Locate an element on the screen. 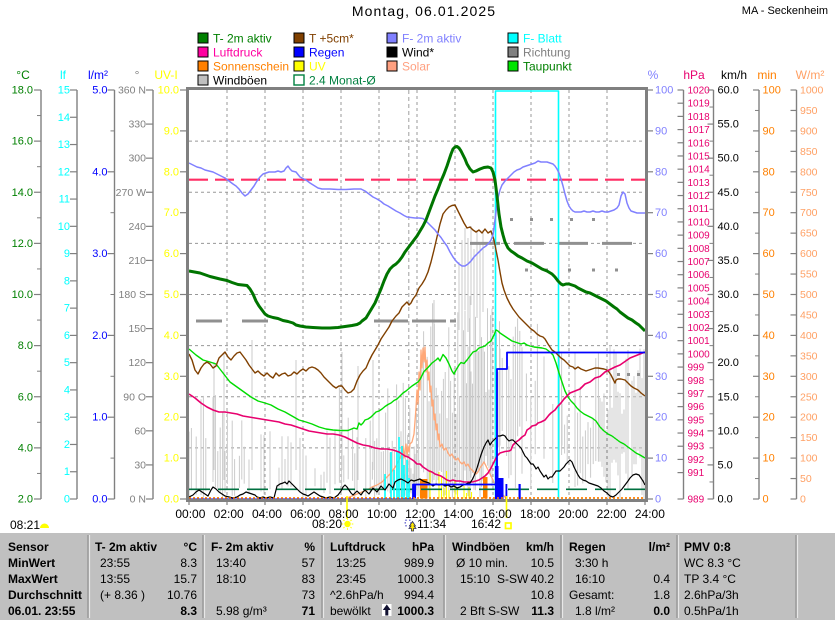 This screenshot has height=620, width=835. svg-text: 550 is located at coordinates (809, 275).